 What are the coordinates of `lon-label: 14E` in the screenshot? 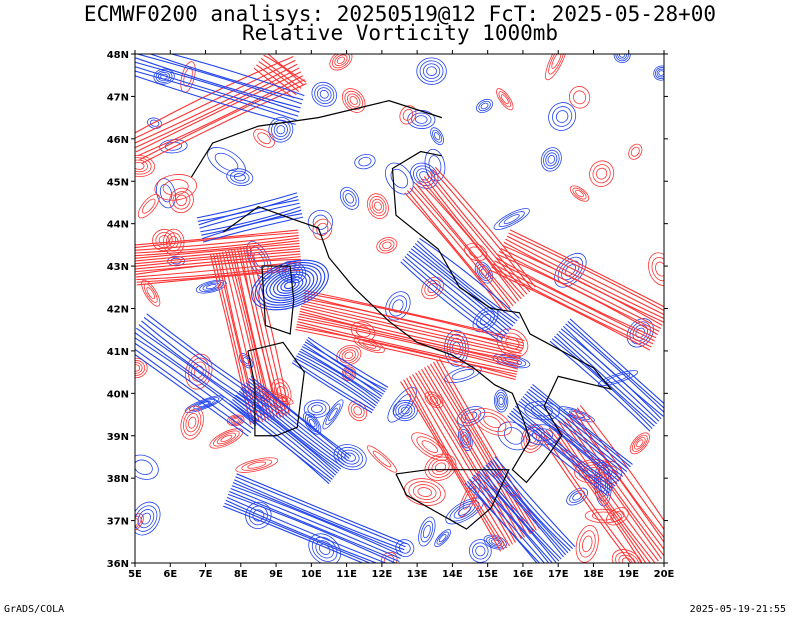 It's located at (452, 574).